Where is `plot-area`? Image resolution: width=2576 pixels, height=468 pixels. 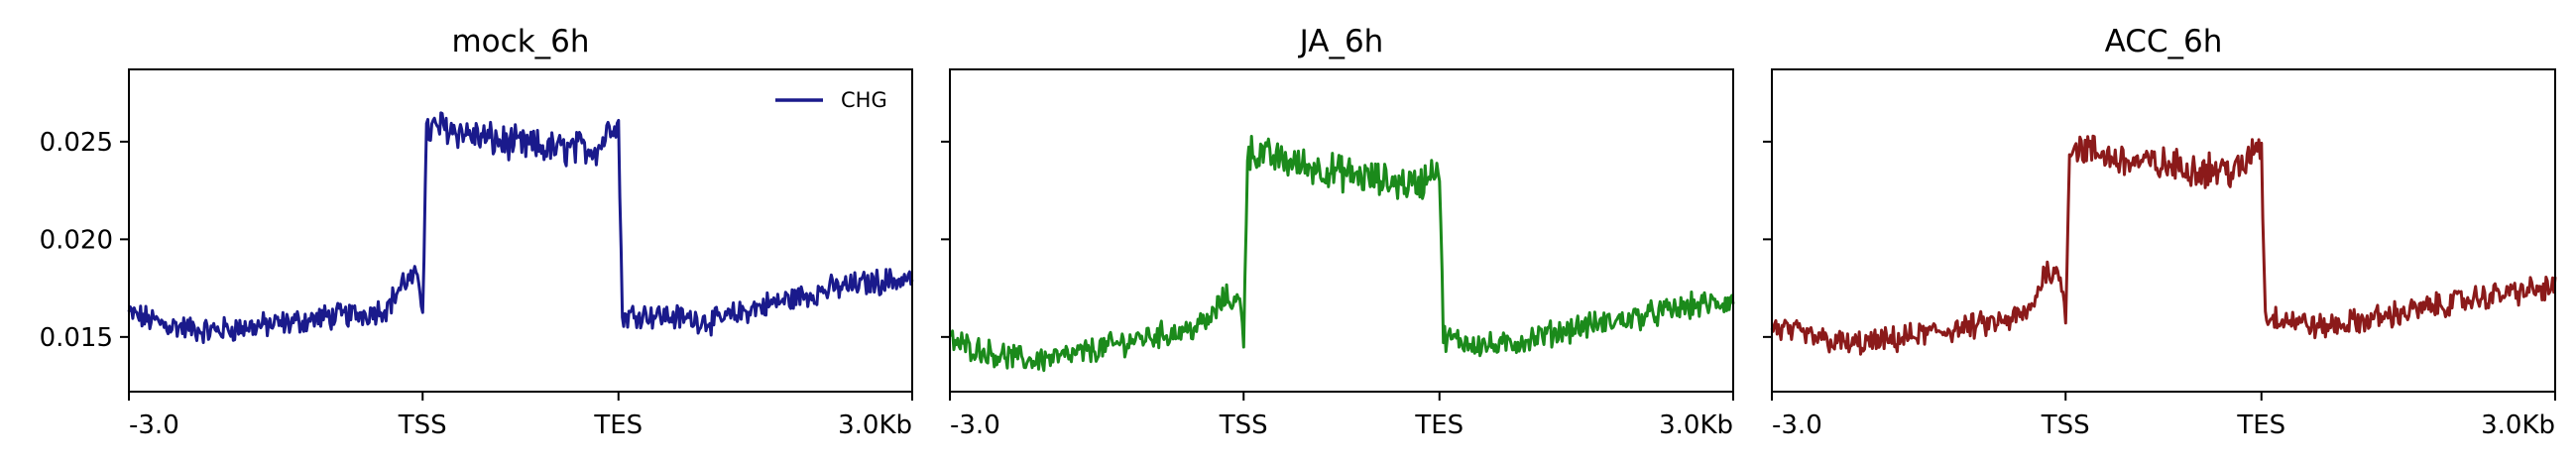
plot-area is located at coordinates (2164, 245).